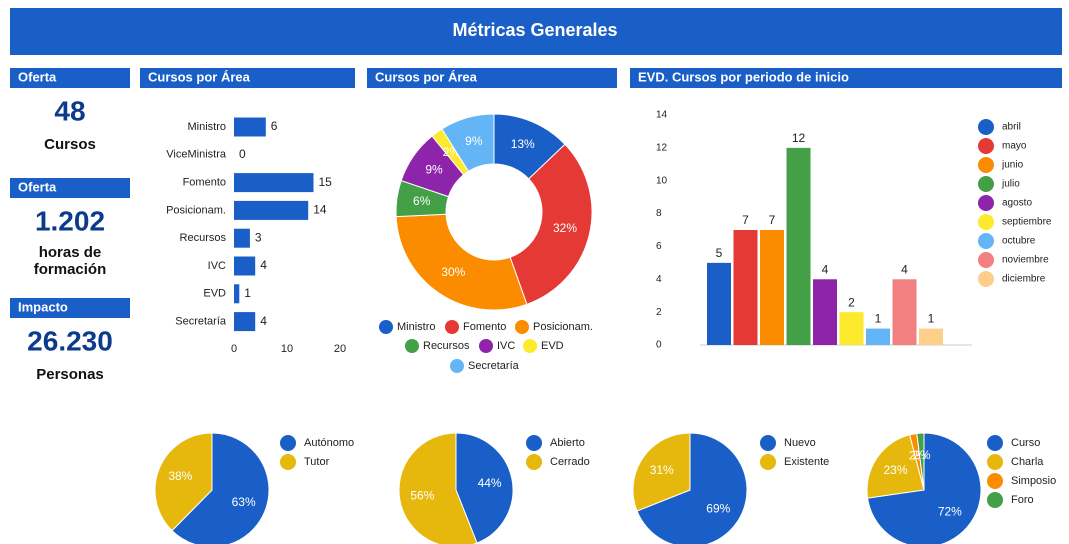 This screenshot has width=1069, height=544. Describe the element at coordinates (800, 443) in the screenshot. I see `legend-label: Nuevo` at that location.